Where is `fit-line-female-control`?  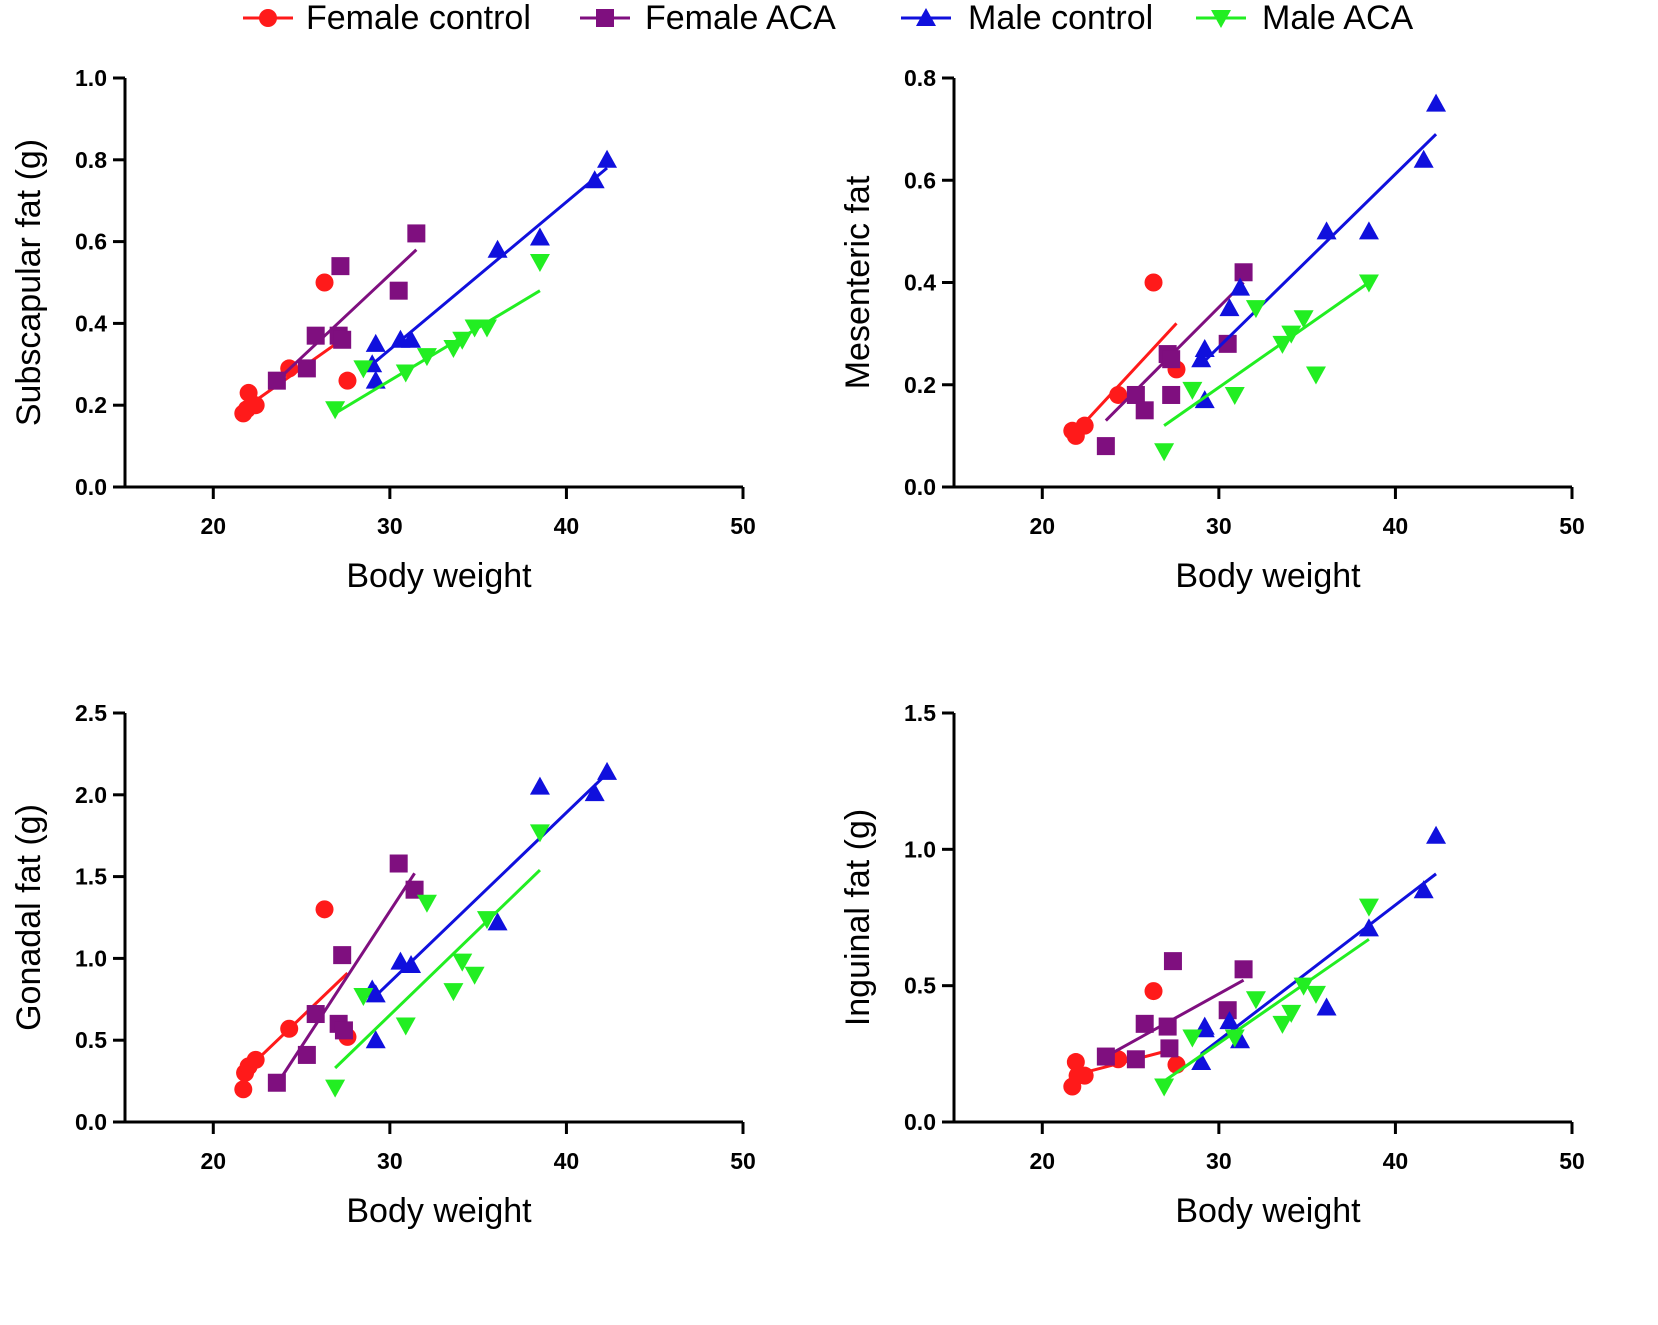 fit-line-female-control is located at coordinates (1124, 379).